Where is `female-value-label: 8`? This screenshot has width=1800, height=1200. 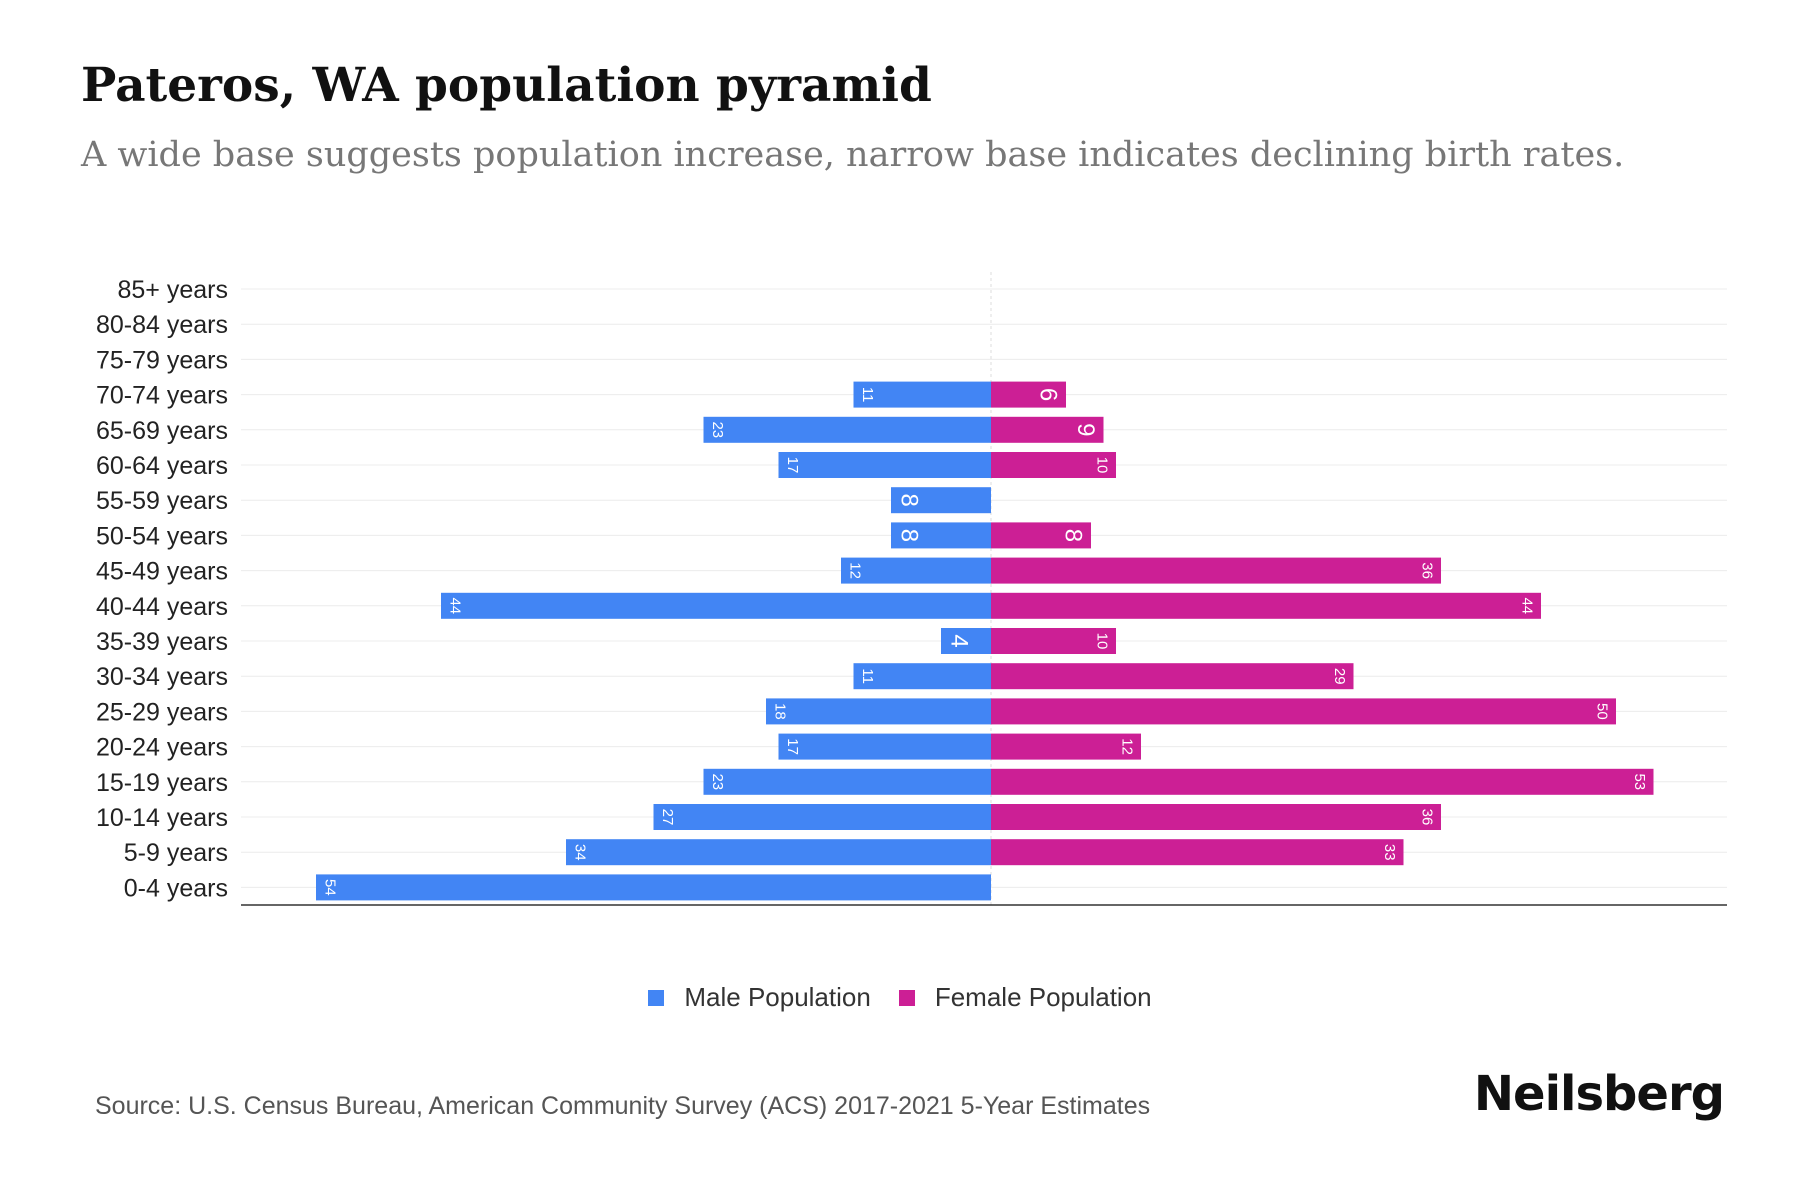
female-value-label: 8 is located at coordinates (1073, 535).